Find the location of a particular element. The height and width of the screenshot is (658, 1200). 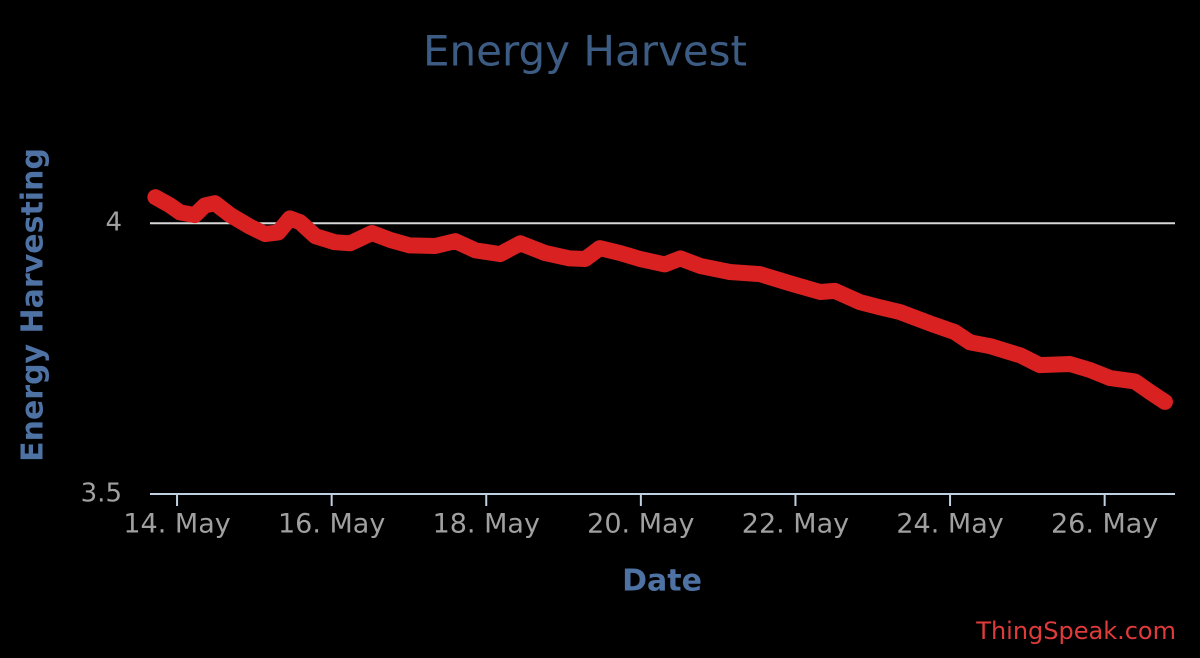

credit: ThingSpeak.com is located at coordinates (1075, 631).